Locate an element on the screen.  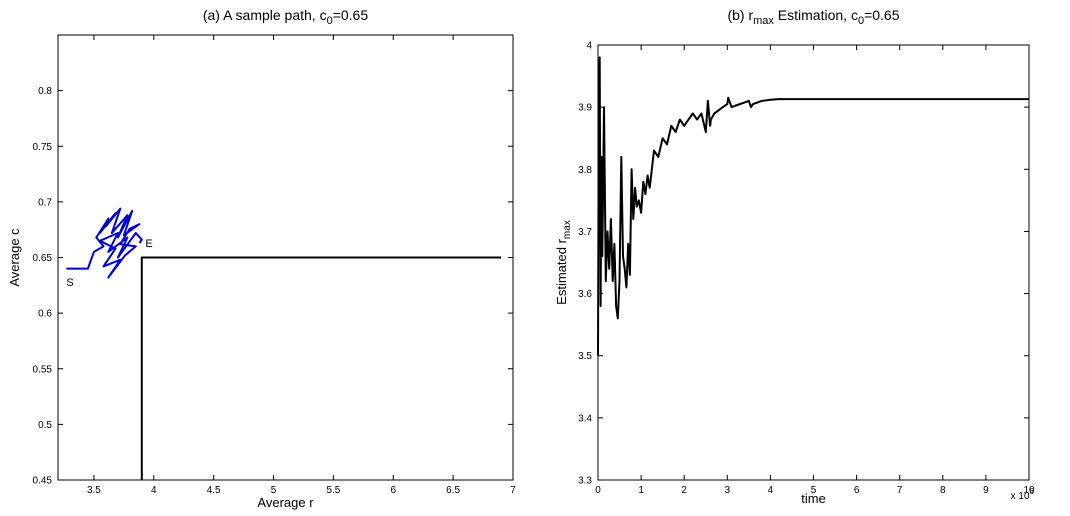
x-tick-label: 8 is located at coordinates (943, 490).